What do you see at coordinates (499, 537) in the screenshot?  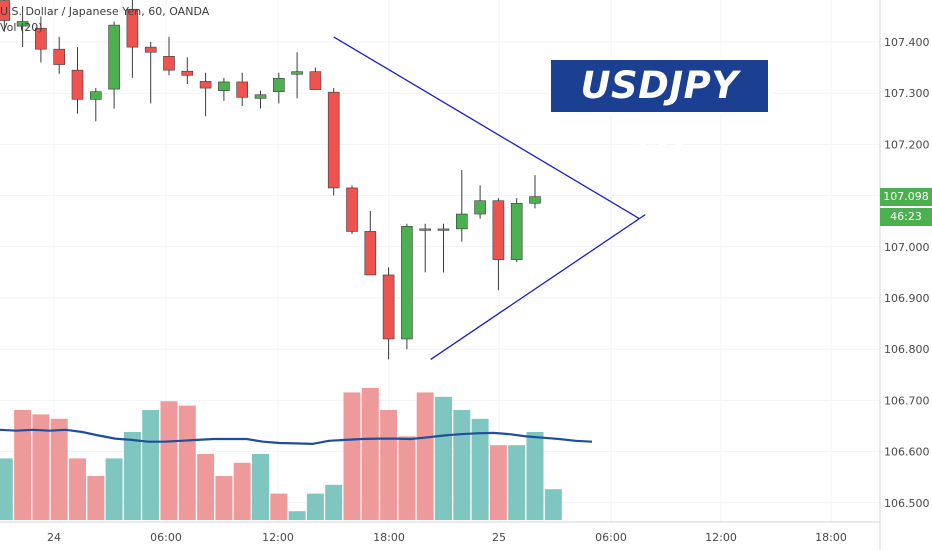 I see `time-tick-label: 25` at bounding box center [499, 537].